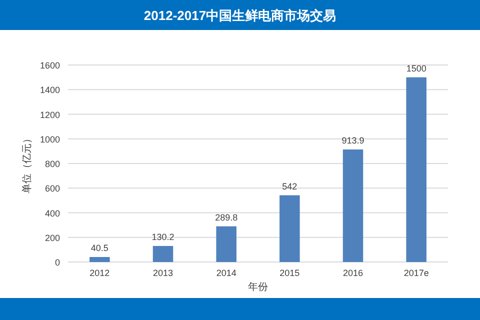 This screenshot has height=320, width=480. What do you see at coordinates (50, 139) in the screenshot?
I see `y-tick-label: 1000` at bounding box center [50, 139].